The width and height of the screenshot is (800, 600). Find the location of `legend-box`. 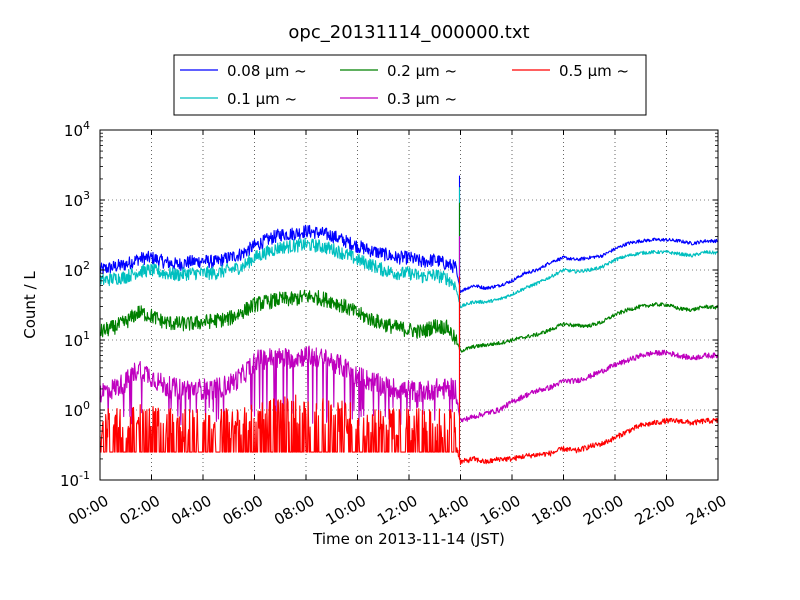

legend-box is located at coordinates (410, 85).